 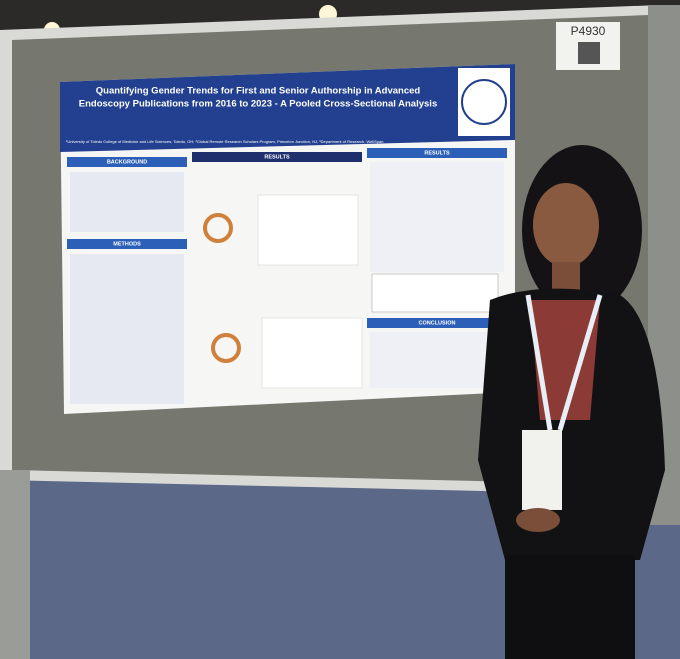 I want to click on board-leg, so click(x=15, y=564).